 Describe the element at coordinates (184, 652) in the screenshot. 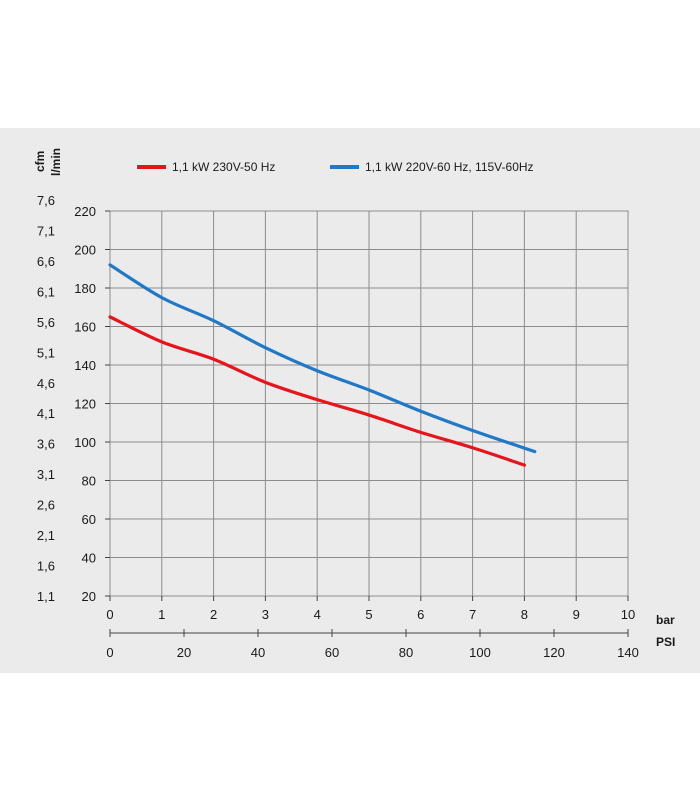

I see `tick-label-psi: 20` at that location.